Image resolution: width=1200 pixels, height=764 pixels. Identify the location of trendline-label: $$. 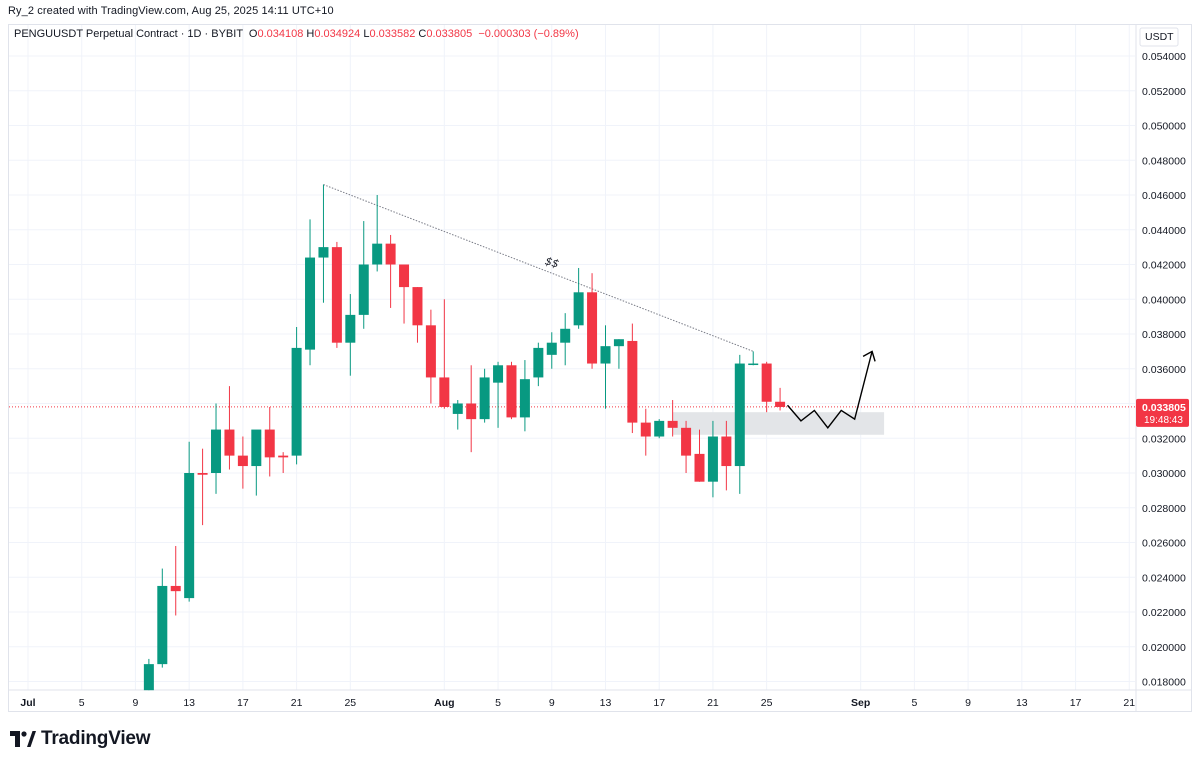
(552, 262).